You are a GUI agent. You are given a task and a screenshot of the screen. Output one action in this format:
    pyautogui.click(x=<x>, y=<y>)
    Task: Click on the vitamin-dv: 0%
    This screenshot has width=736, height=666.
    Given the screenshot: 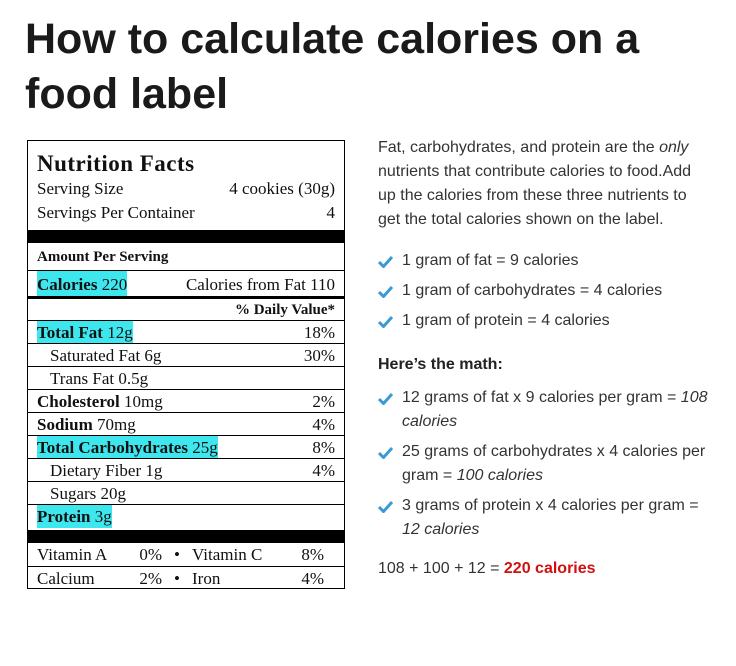 What is the action you would take?
    pyautogui.click(x=150, y=554)
    